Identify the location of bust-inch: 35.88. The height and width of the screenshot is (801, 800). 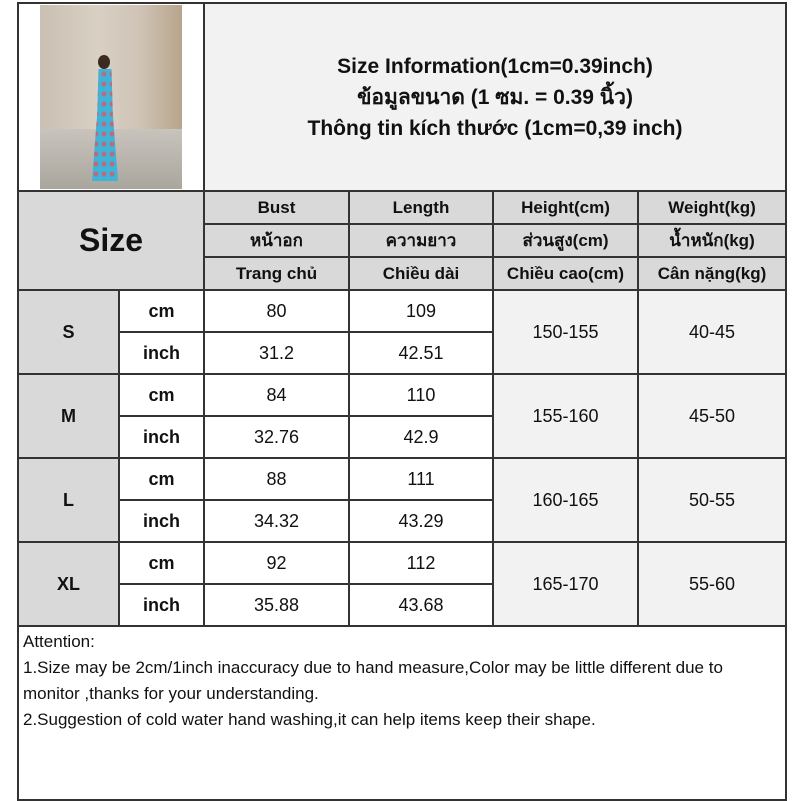
(276, 605).